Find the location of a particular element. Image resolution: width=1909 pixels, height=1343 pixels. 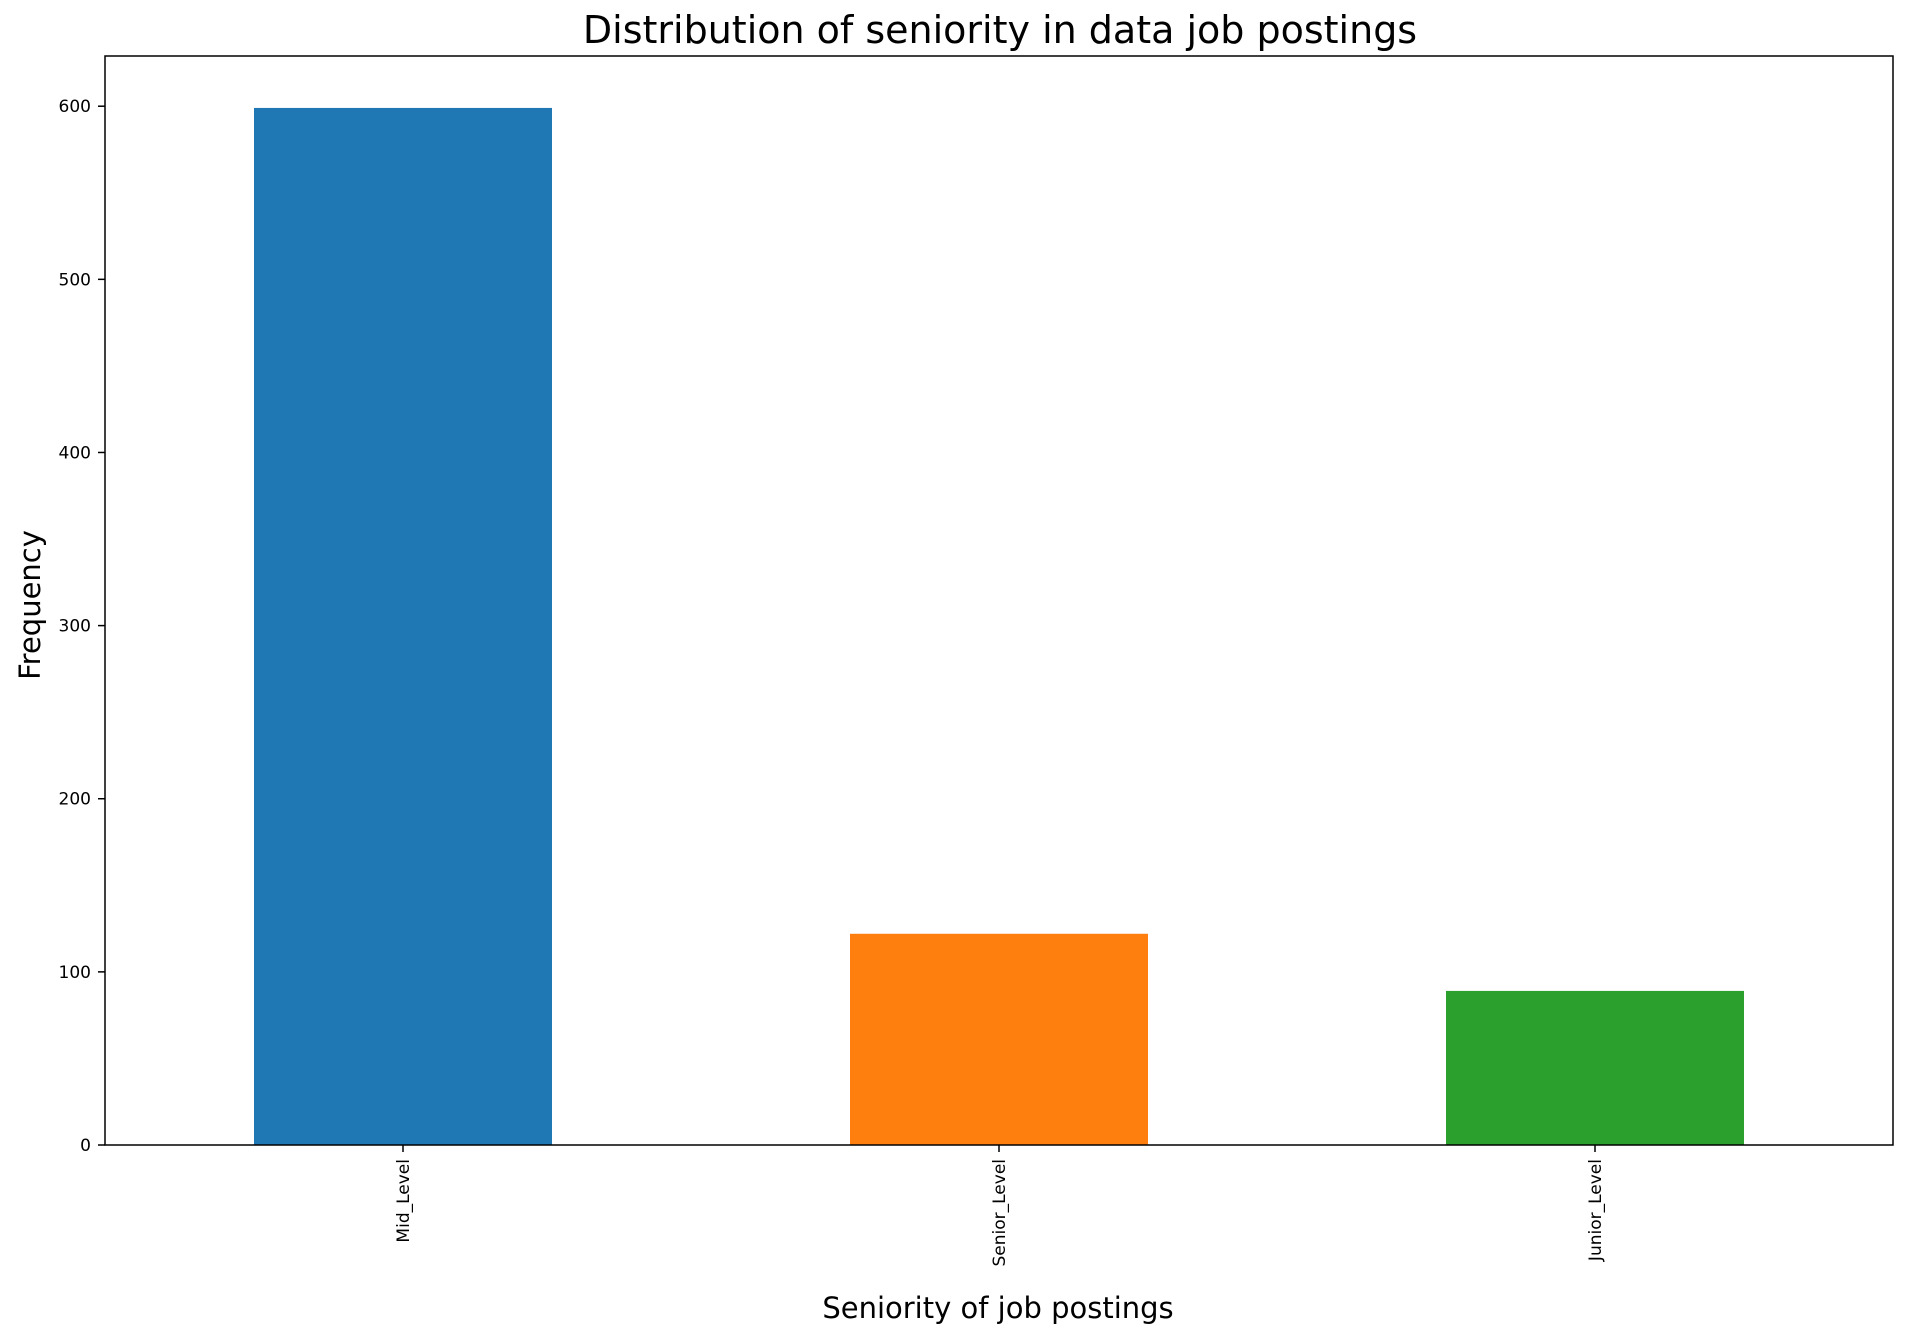

bar-mid-level is located at coordinates (403, 626).